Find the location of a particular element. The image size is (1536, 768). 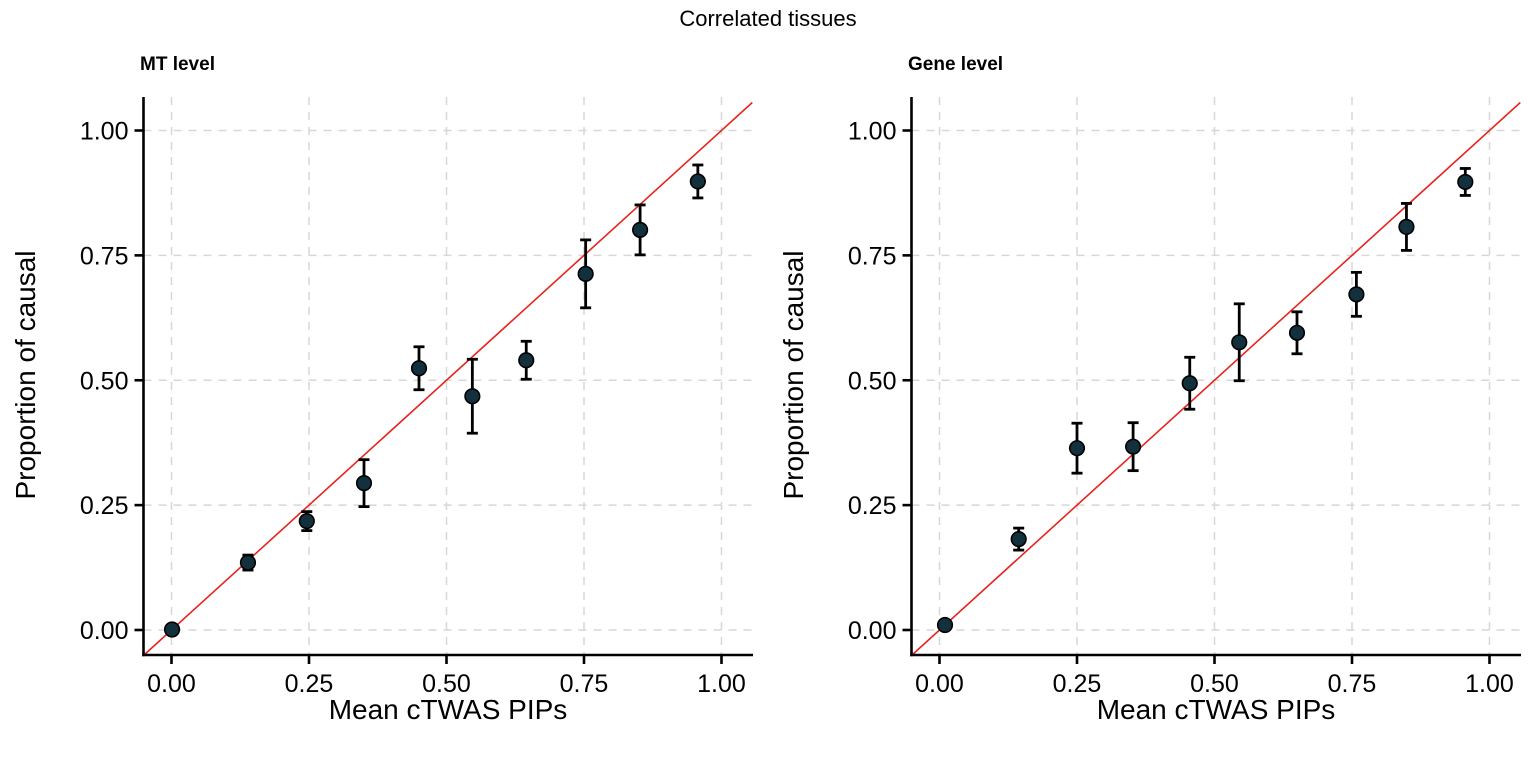

panel-title-gene-level: Gene level is located at coordinates (956, 64).